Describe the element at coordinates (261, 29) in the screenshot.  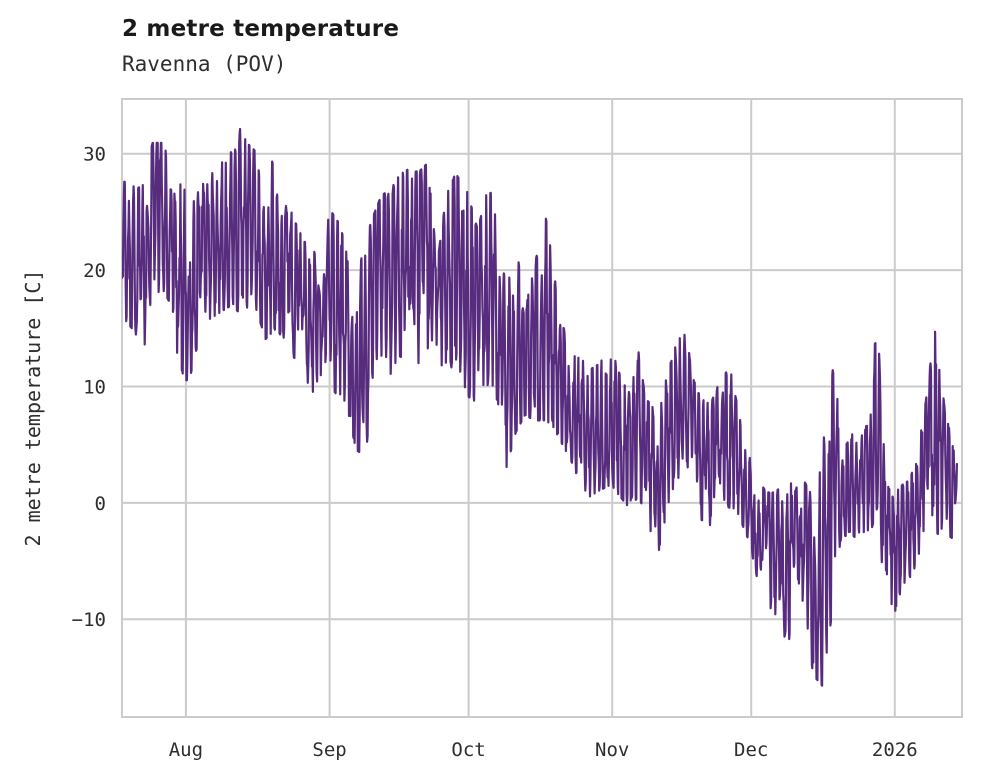
I see `chart-title: 2 metre temperature` at that location.